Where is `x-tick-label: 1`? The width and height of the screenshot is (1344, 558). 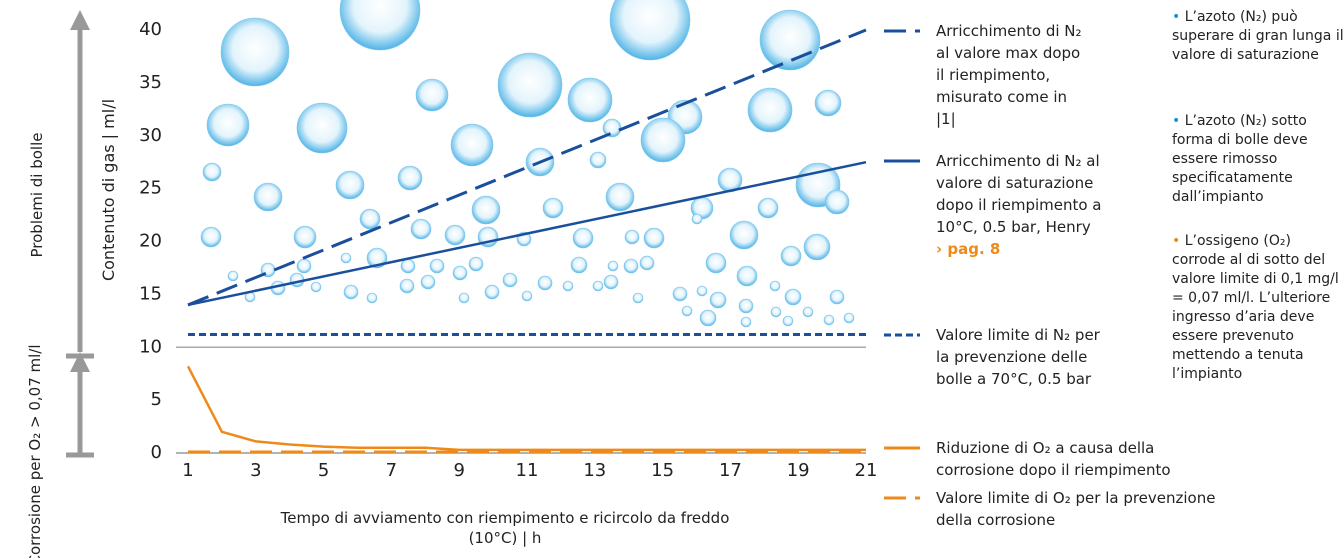 x-tick-label: 1 is located at coordinates (187, 470).